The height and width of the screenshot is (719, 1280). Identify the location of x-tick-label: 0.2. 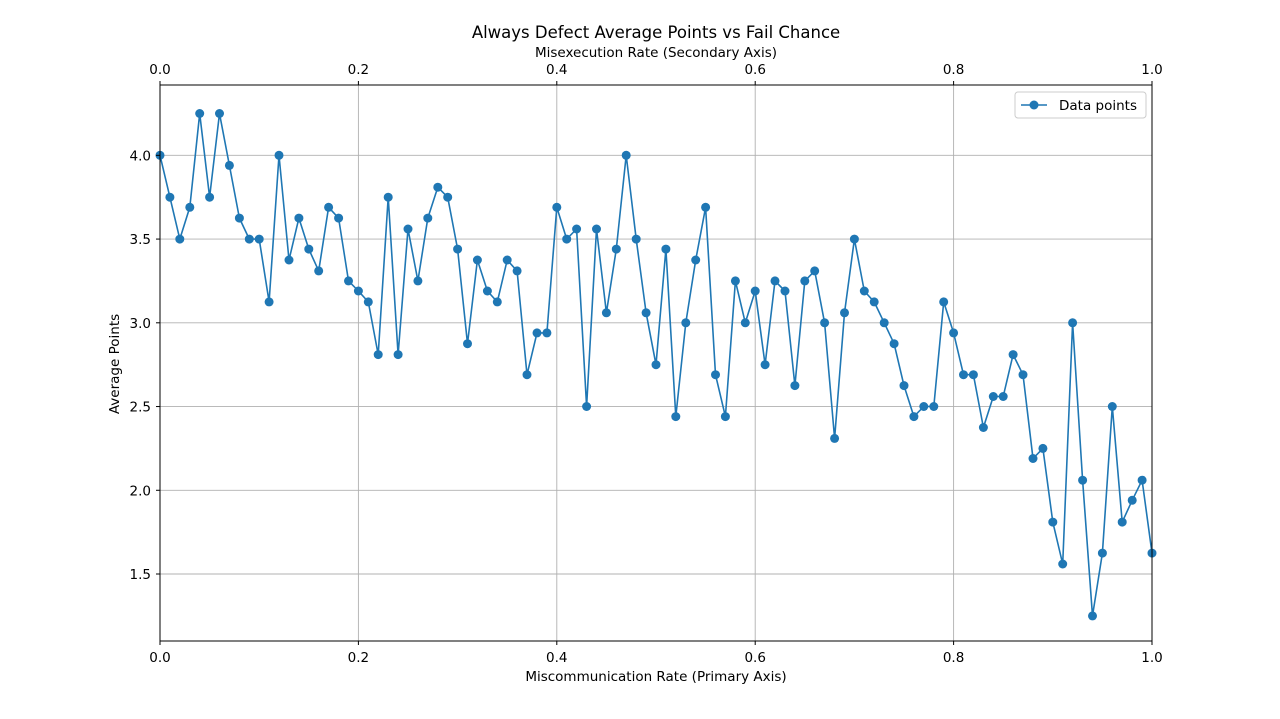
(358, 658).